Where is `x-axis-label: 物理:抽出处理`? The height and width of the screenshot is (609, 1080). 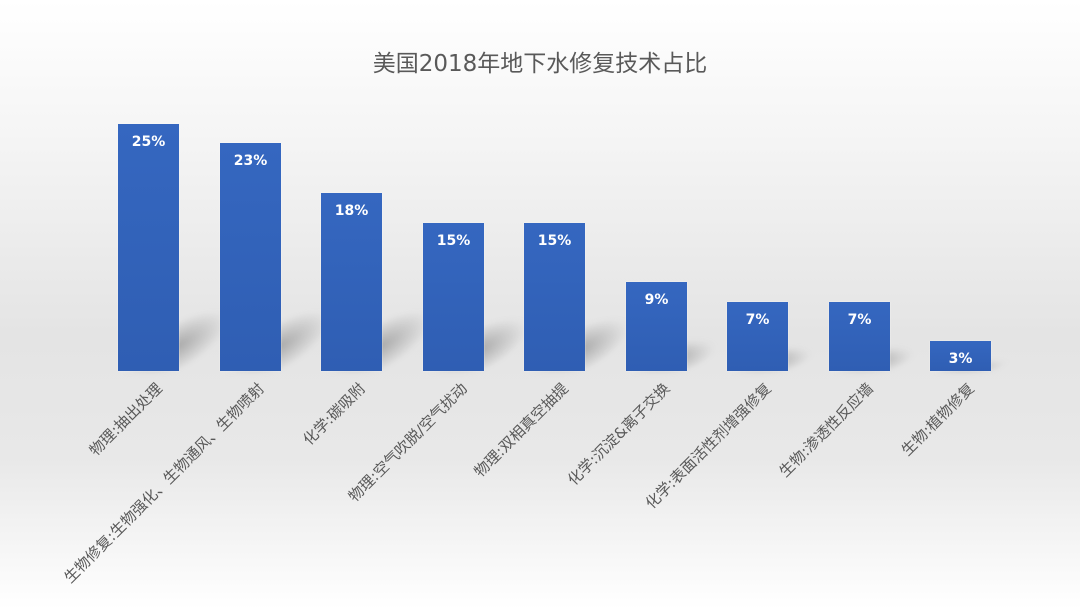 x-axis-label: 物理:抽出处理 is located at coordinates (125, 419).